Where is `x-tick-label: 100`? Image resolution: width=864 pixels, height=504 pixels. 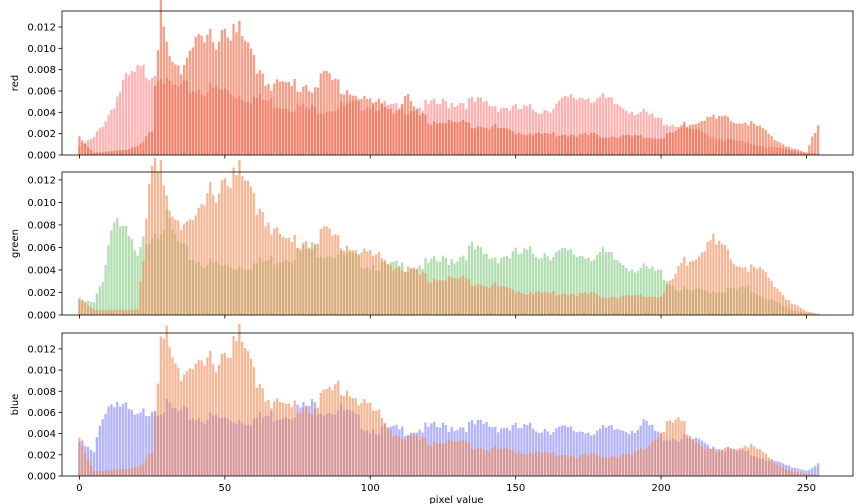 x-tick-label: 100 is located at coordinates (370, 488).